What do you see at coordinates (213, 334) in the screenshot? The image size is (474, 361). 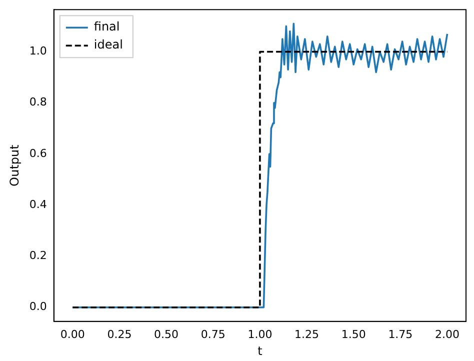 I see `x-tick-label: 0.75` at bounding box center [213, 334].